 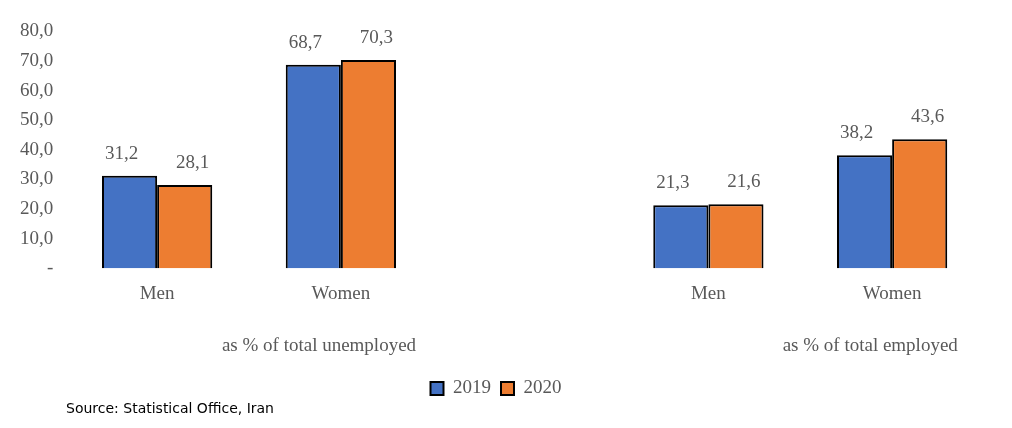 I want to click on y-tick-label: 40,0, so click(x=37, y=148).